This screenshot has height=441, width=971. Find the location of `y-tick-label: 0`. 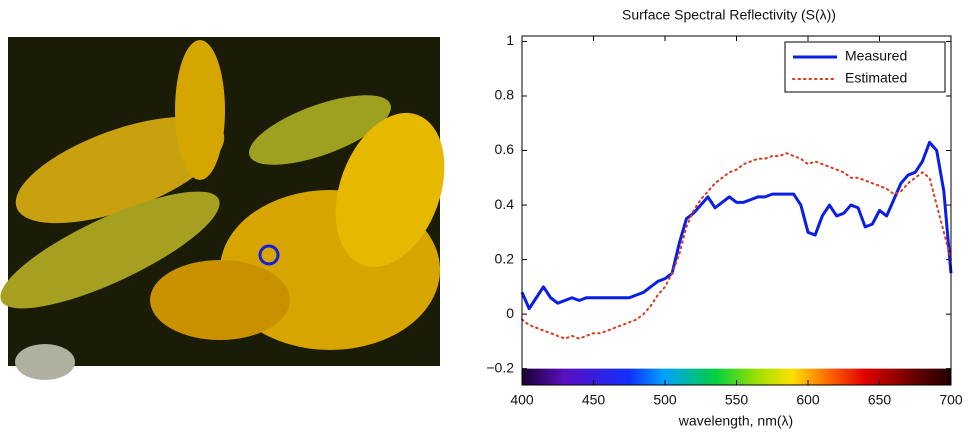

y-tick-label: 0 is located at coordinates (510, 313).